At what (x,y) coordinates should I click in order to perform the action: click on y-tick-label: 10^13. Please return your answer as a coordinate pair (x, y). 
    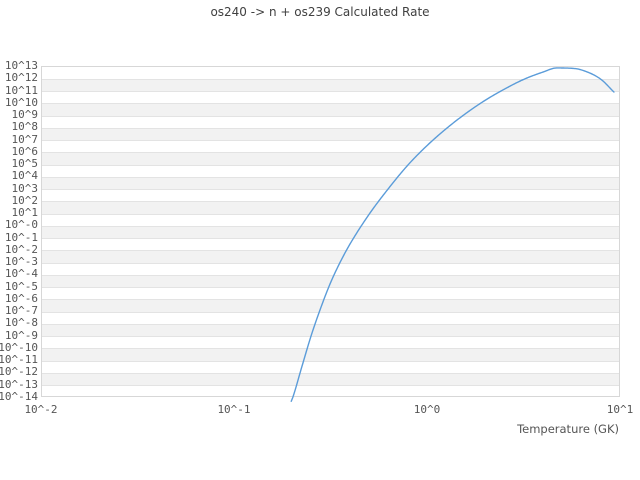
    Looking at the image, I should click on (21, 65).